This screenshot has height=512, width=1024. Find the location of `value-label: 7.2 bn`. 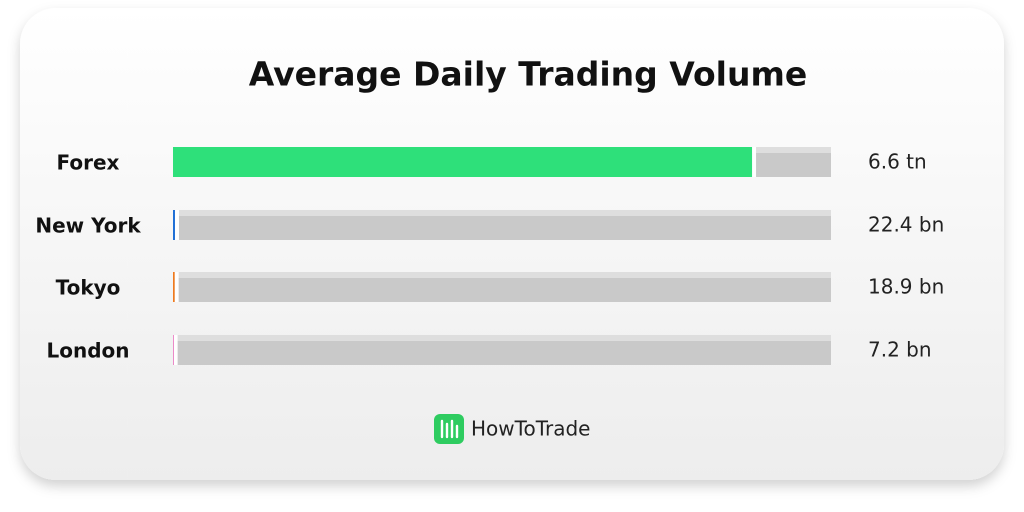

value-label: 7.2 bn is located at coordinates (900, 350).